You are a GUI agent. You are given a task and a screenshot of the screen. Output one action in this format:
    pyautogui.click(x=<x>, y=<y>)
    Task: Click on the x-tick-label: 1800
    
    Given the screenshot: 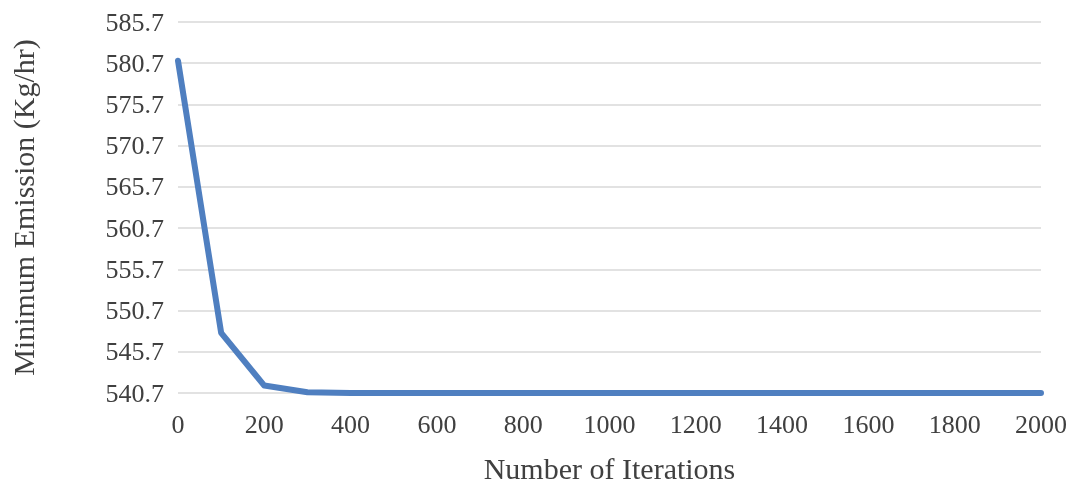 What is the action you would take?
    pyautogui.click(x=954, y=424)
    